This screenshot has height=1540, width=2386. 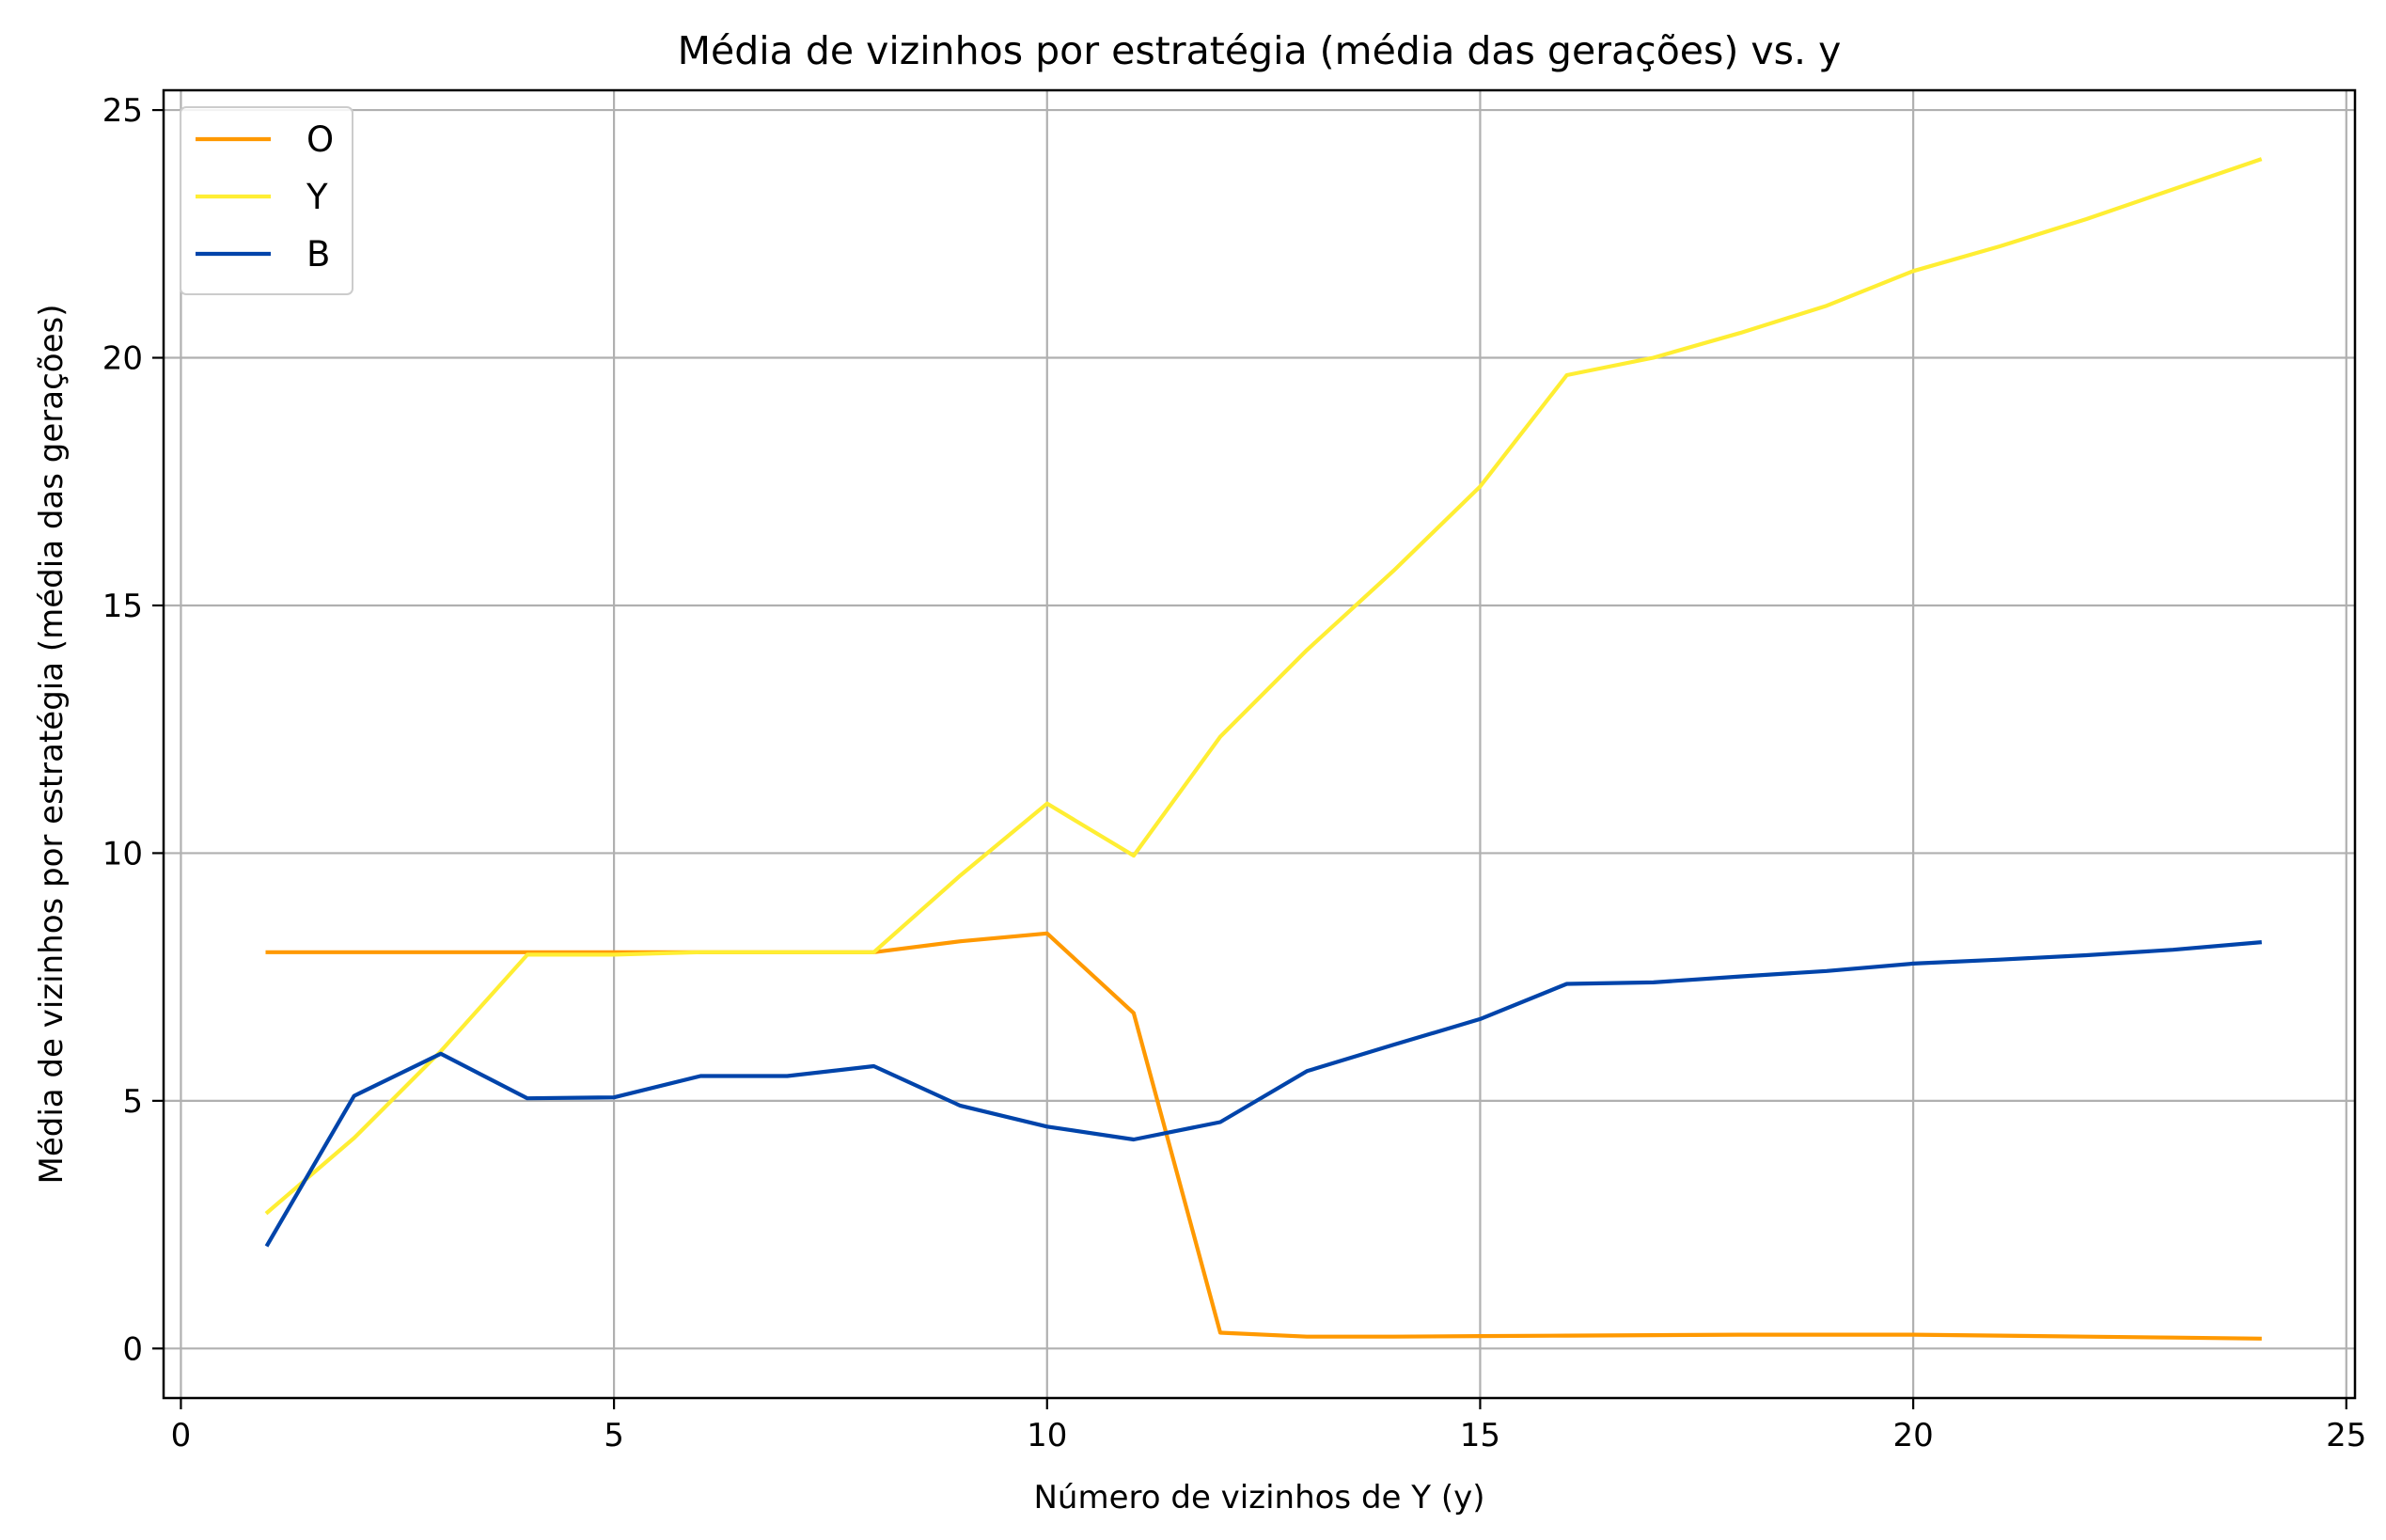 What do you see at coordinates (123, 606) in the screenshot?
I see `y-tick-label: 15` at bounding box center [123, 606].